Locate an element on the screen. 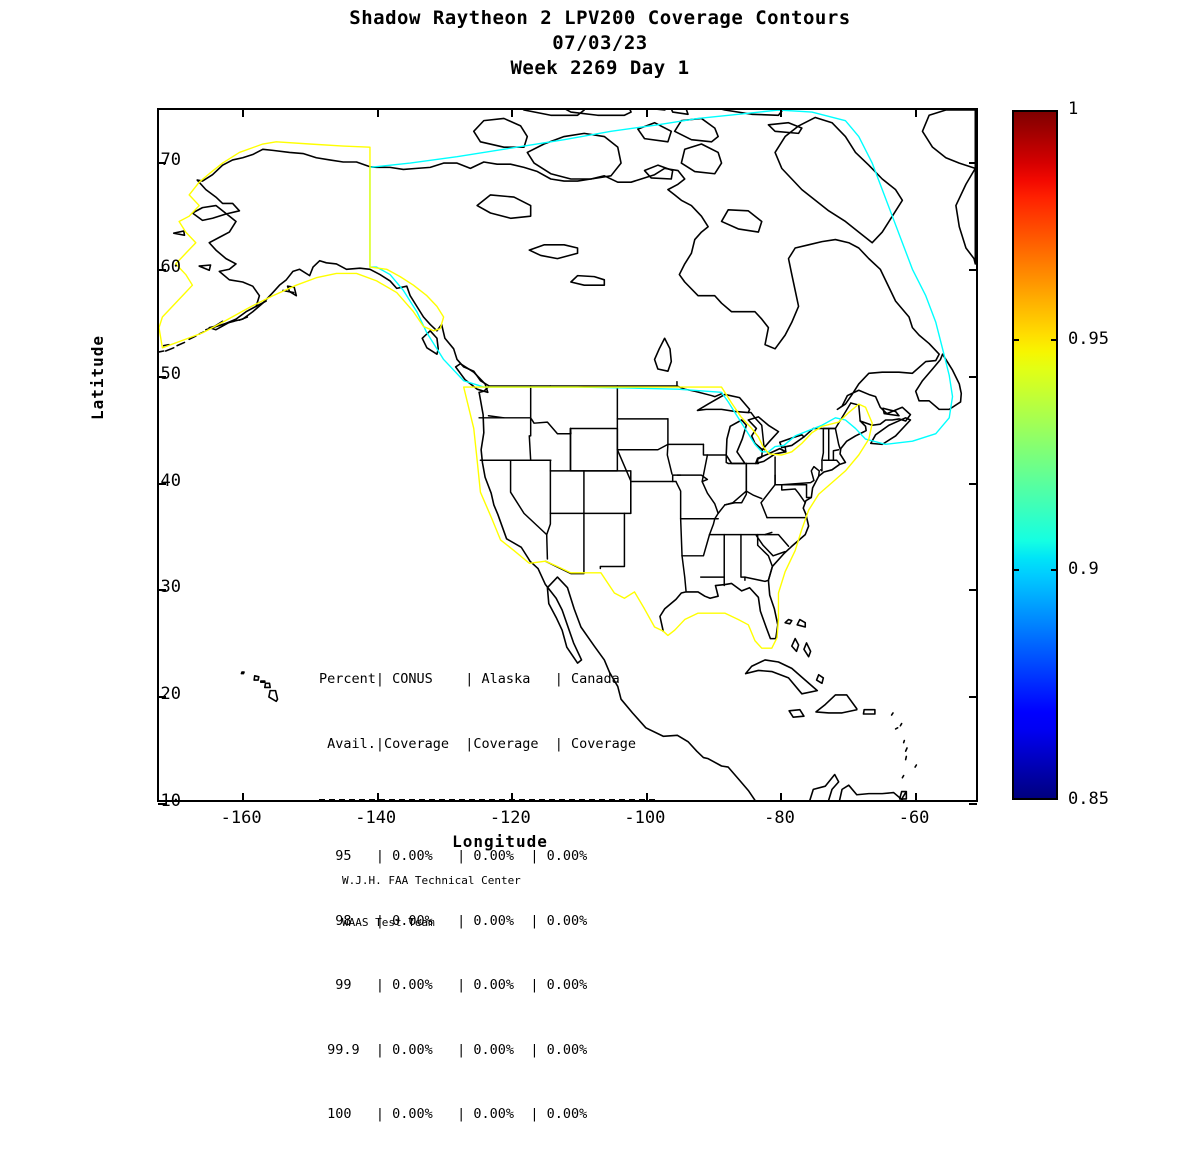  colorbar-gradient is located at coordinates (1035, 455).